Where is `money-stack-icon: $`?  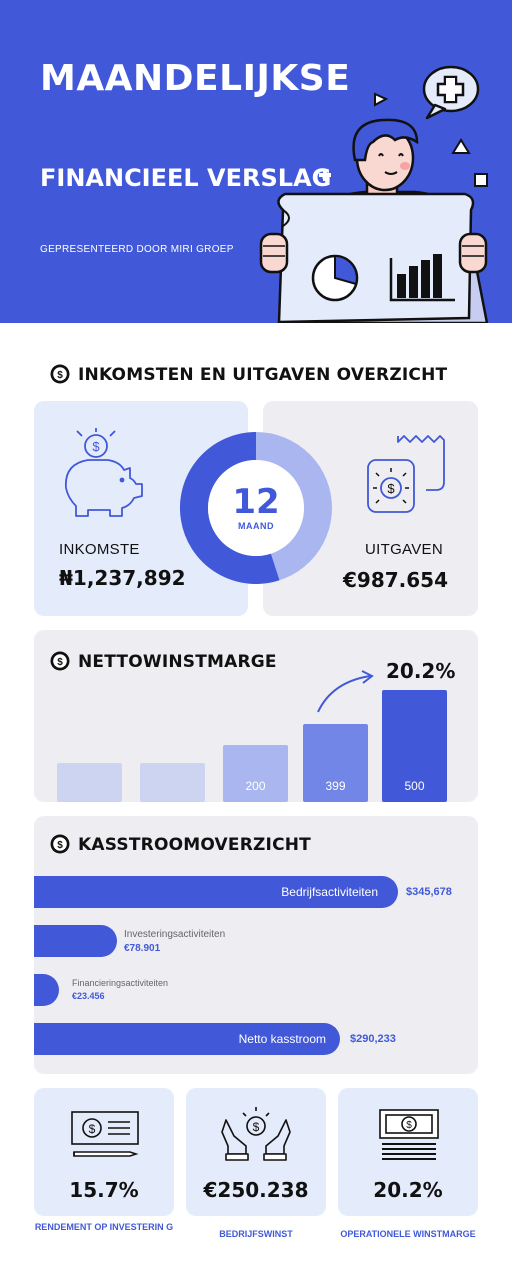 money-stack-icon: $ is located at coordinates (409, 1134).